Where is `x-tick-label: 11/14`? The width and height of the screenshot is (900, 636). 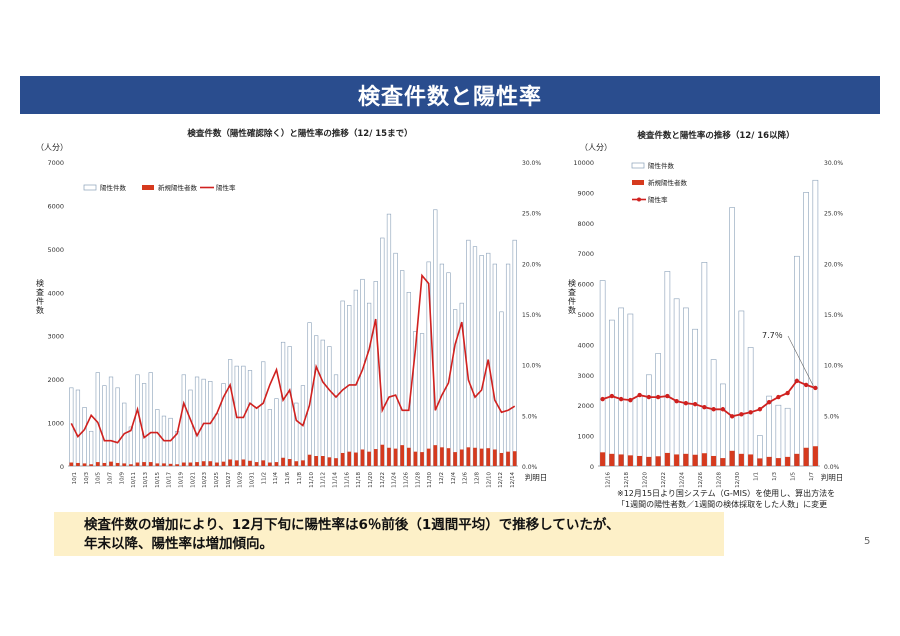
x-tick-label: 11/14 is located at coordinates (335, 480).